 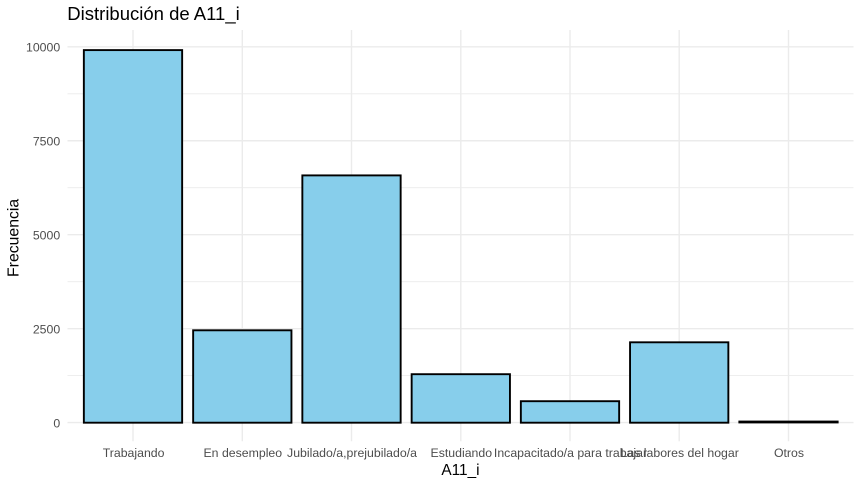 I want to click on svg-text: Trabajando, so click(x=134, y=453).